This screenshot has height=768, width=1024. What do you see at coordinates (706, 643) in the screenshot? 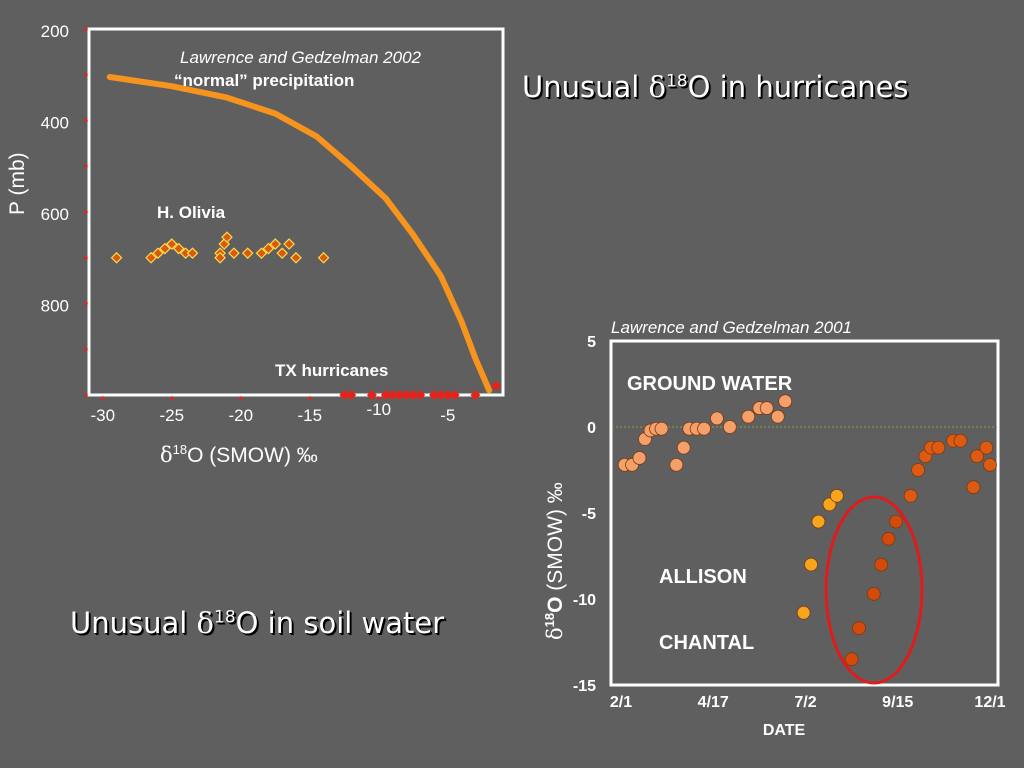
I see `chantal-label: CHANTAL` at bounding box center [706, 643].